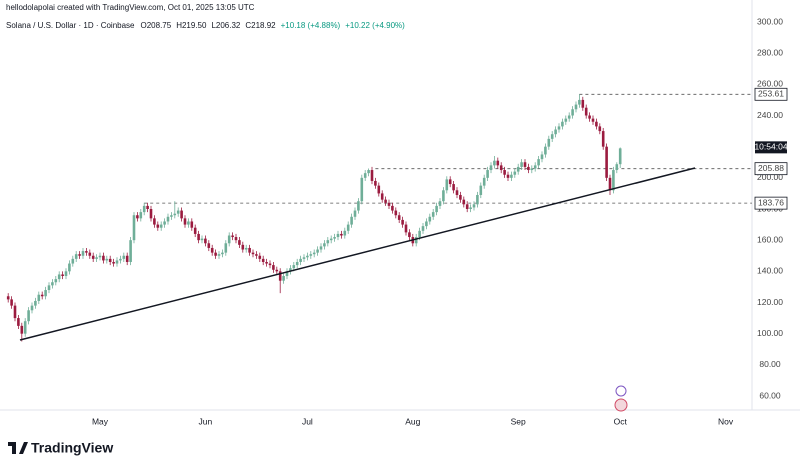  Describe the element at coordinates (60, 448) in the screenshot. I see `logo: TradingView` at that location.